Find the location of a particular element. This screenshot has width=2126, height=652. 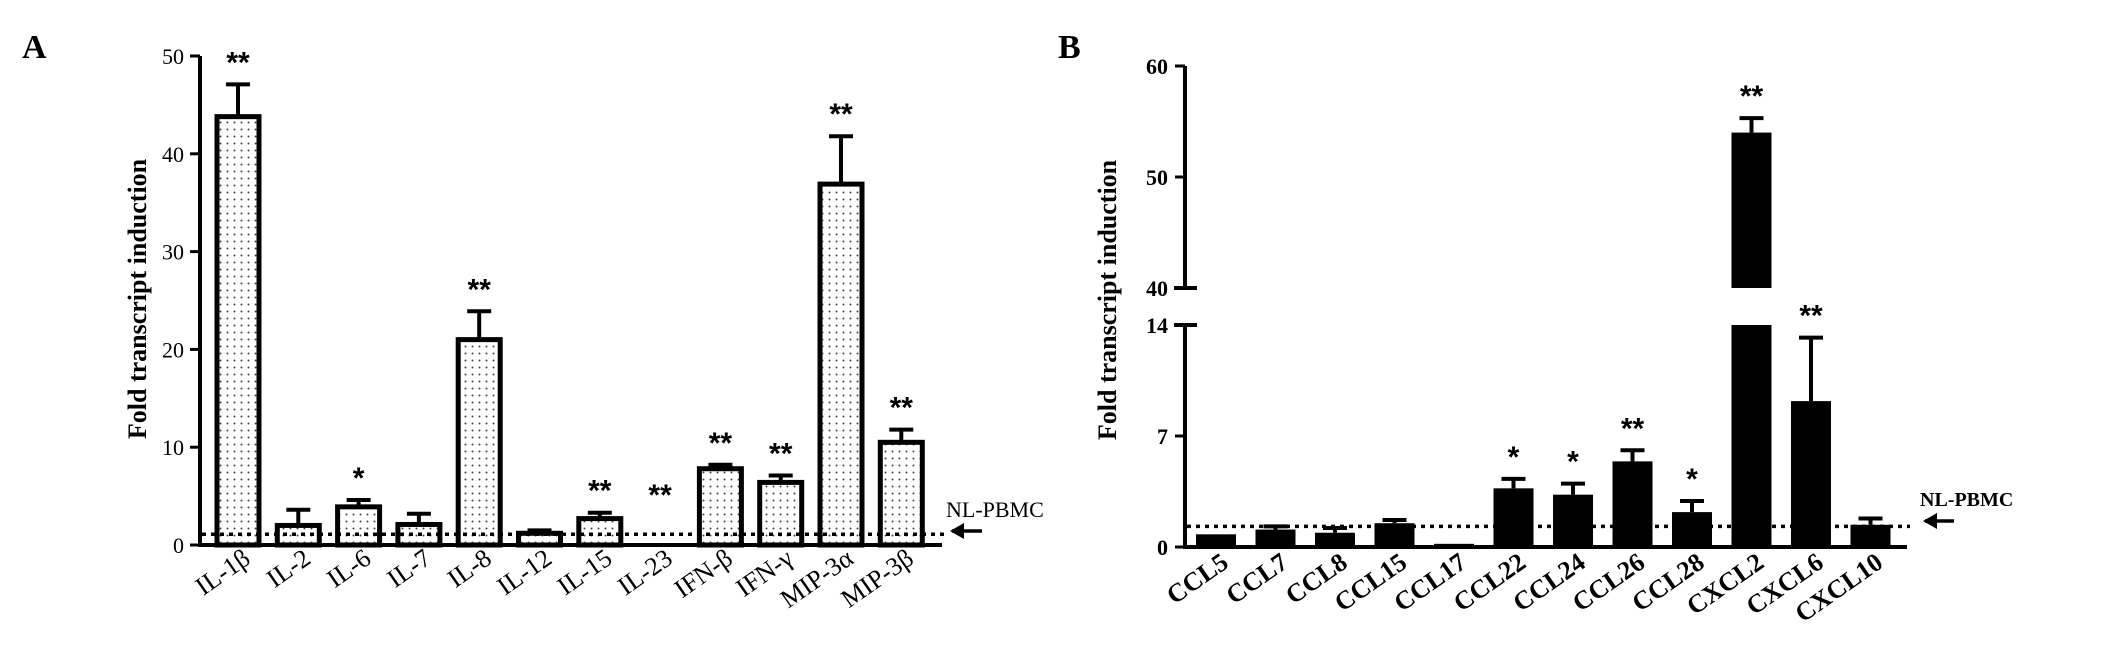

y-tick-label-a: 50 is located at coordinates (173, 56).